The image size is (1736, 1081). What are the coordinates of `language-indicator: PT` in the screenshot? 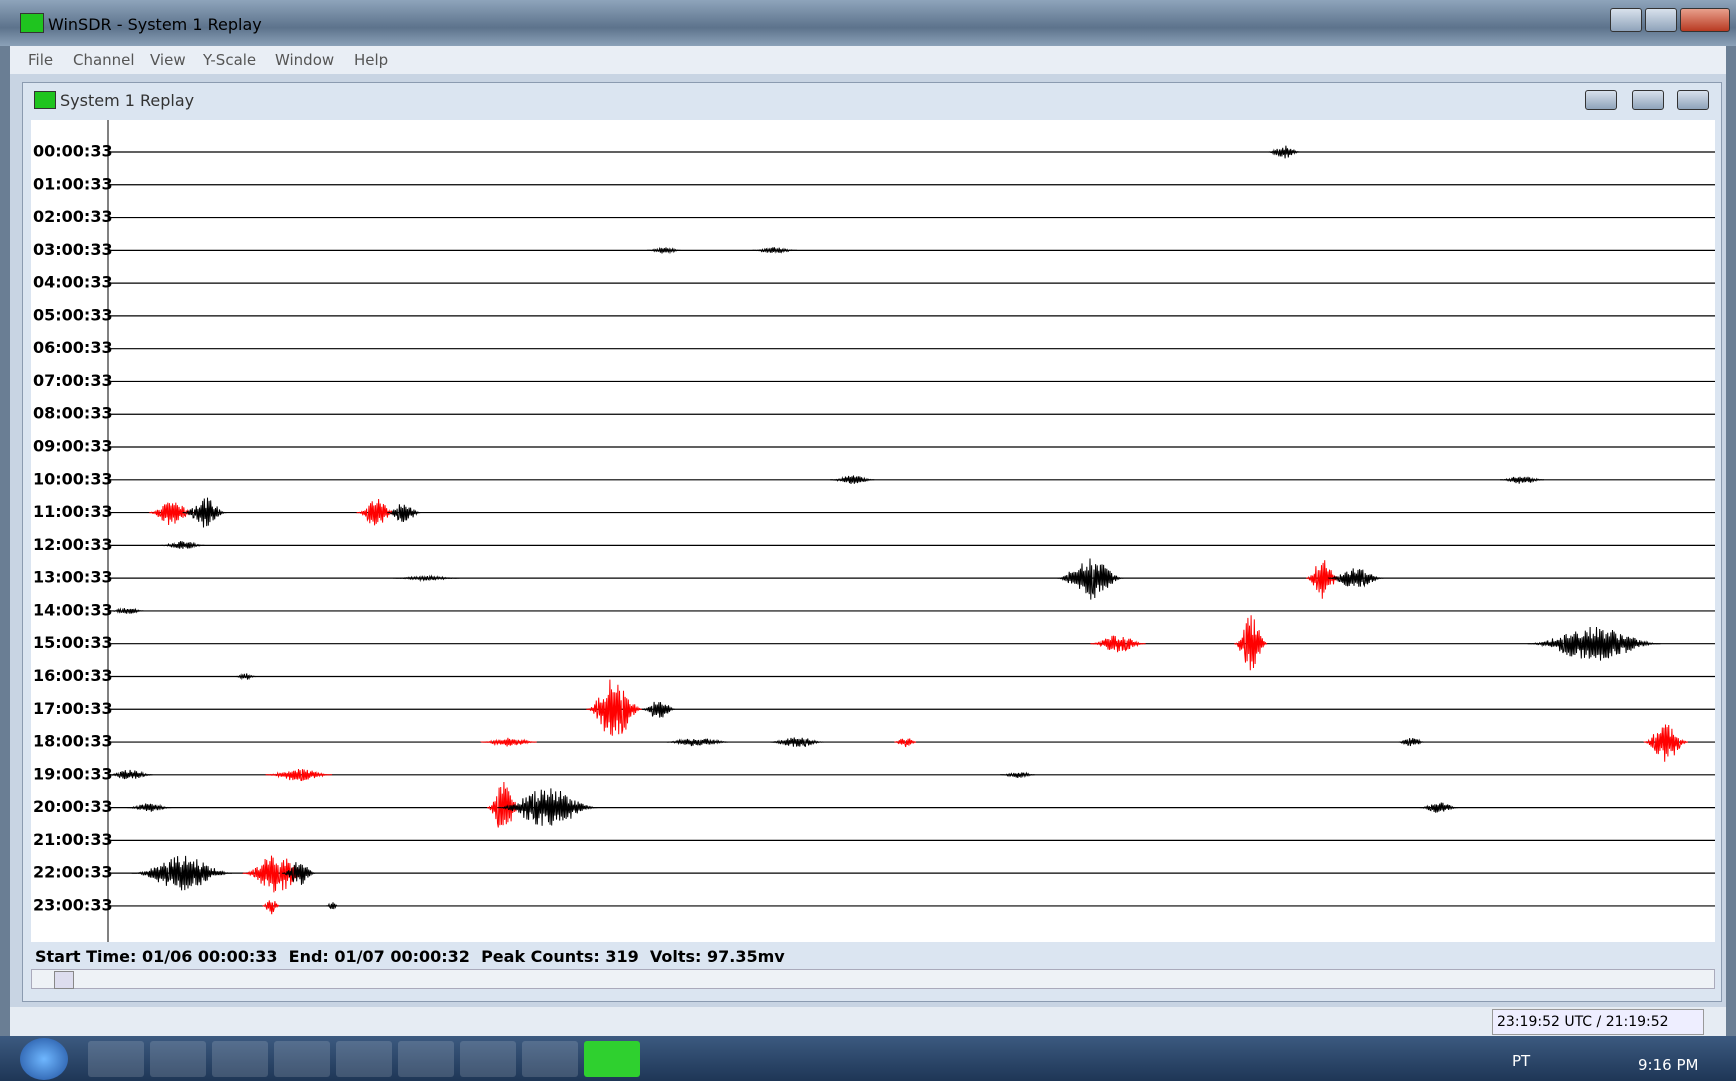 It's located at (1521, 1061).